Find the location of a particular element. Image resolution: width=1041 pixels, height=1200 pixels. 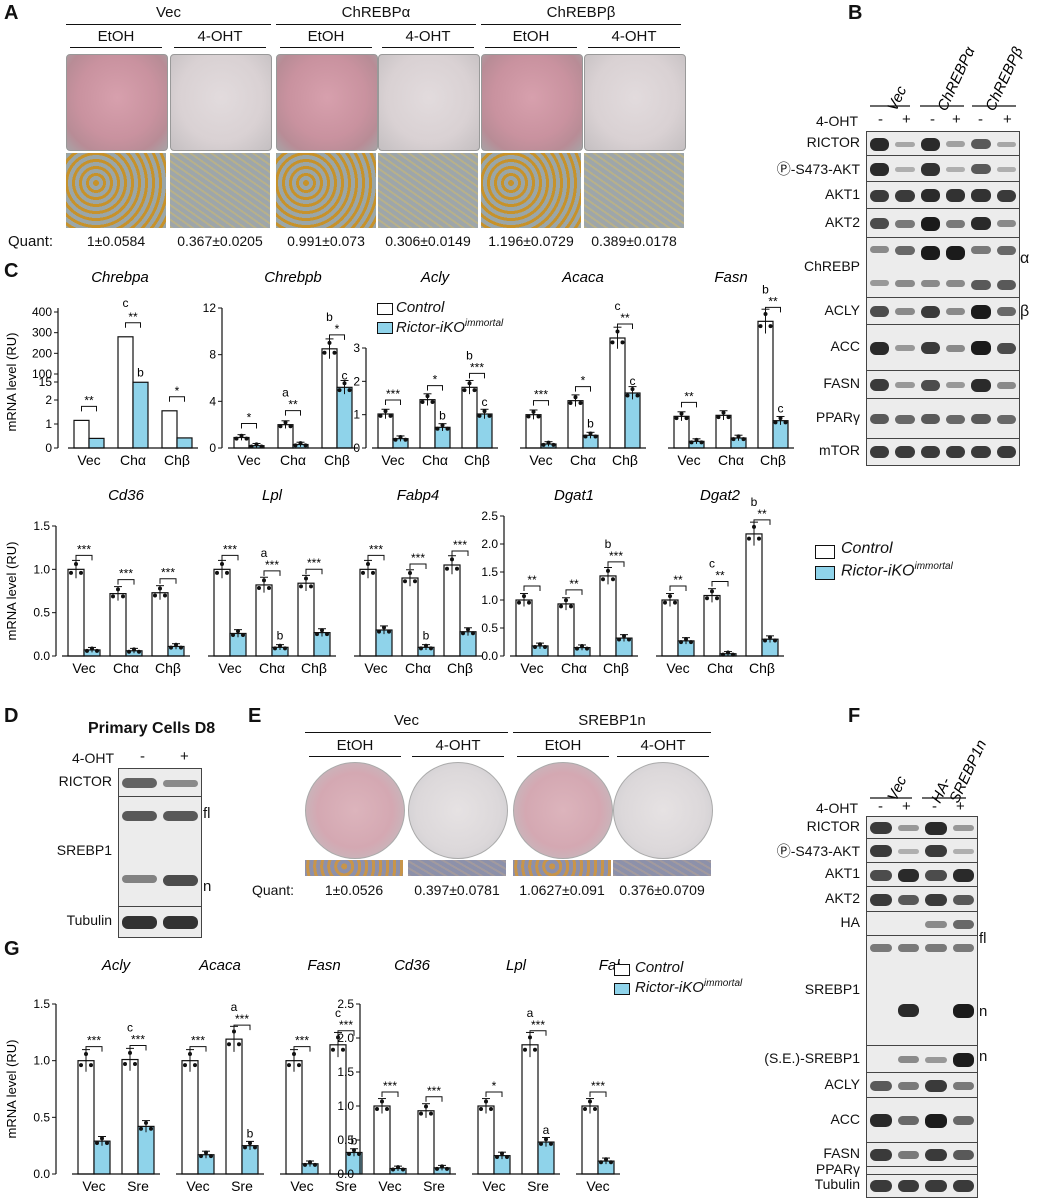

treatment-e-2: EtOH is located at coordinates (563, 747).